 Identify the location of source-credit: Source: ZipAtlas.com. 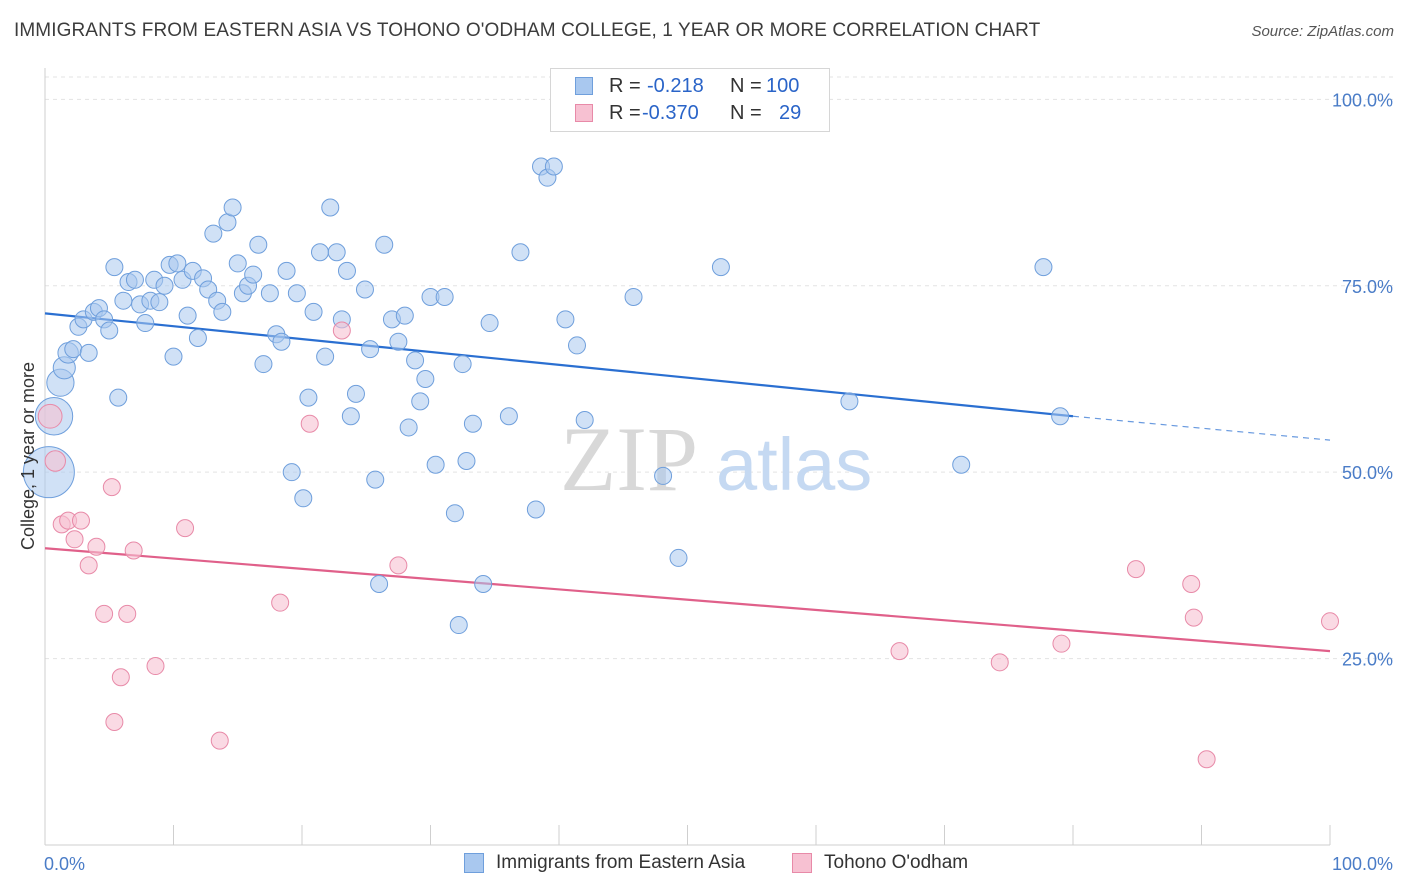
(1322, 31).